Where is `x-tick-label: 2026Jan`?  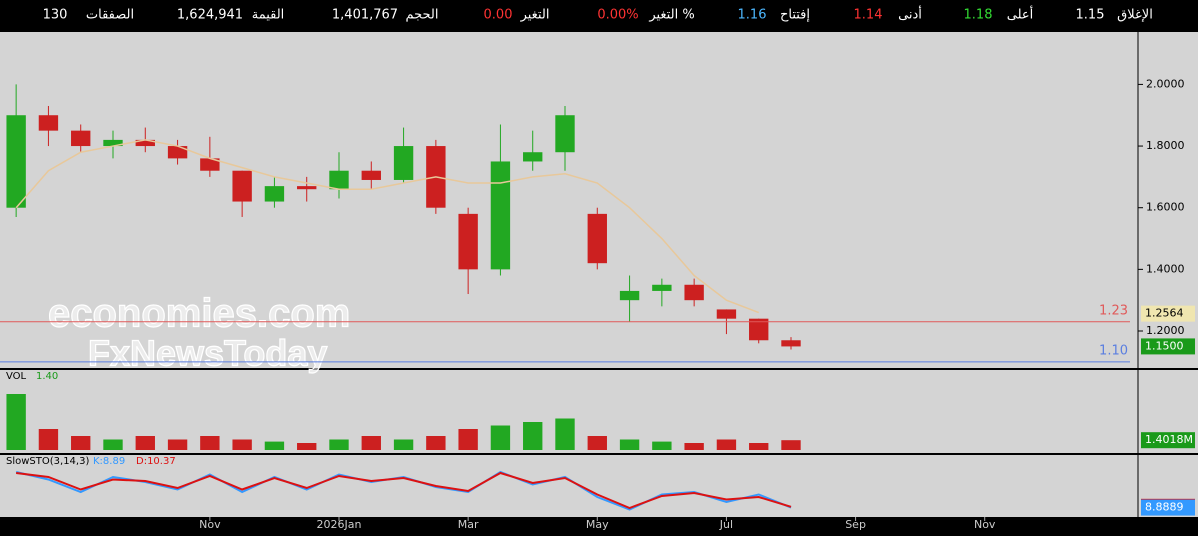 x-tick-label: 2026Jan is located at coordinates (339, 524).